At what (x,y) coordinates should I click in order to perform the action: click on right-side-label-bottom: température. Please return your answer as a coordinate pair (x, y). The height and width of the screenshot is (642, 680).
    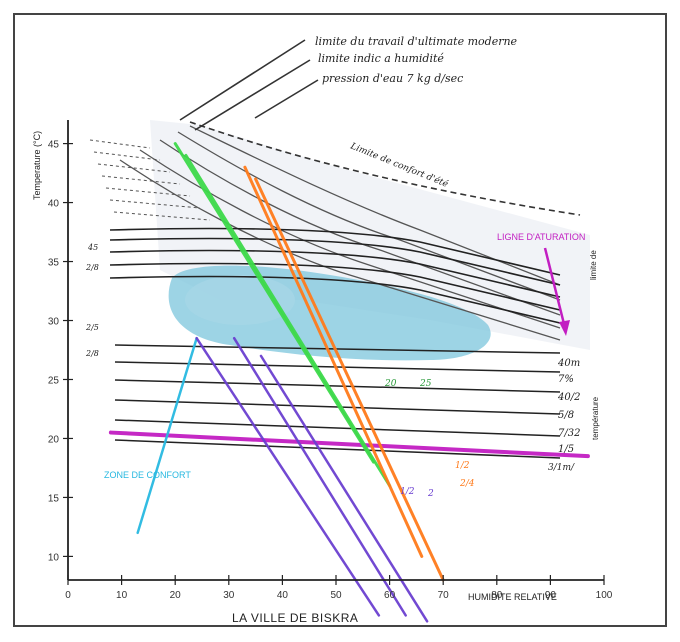
    Looking at the image, I should click on (595, 418).